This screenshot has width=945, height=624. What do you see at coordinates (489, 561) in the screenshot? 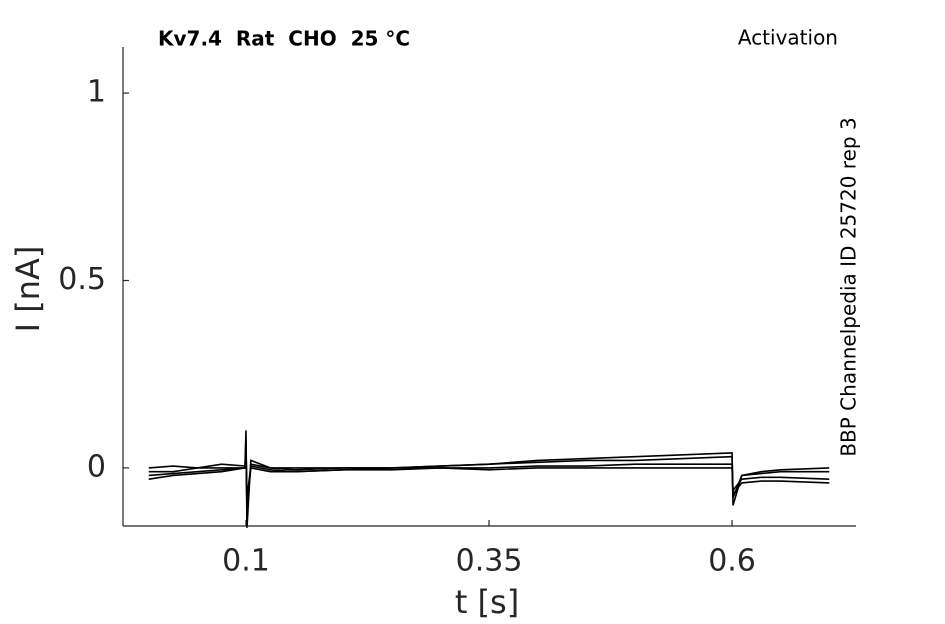
I see `x-tick-label: 0.35` at bounding box center [489, 561].